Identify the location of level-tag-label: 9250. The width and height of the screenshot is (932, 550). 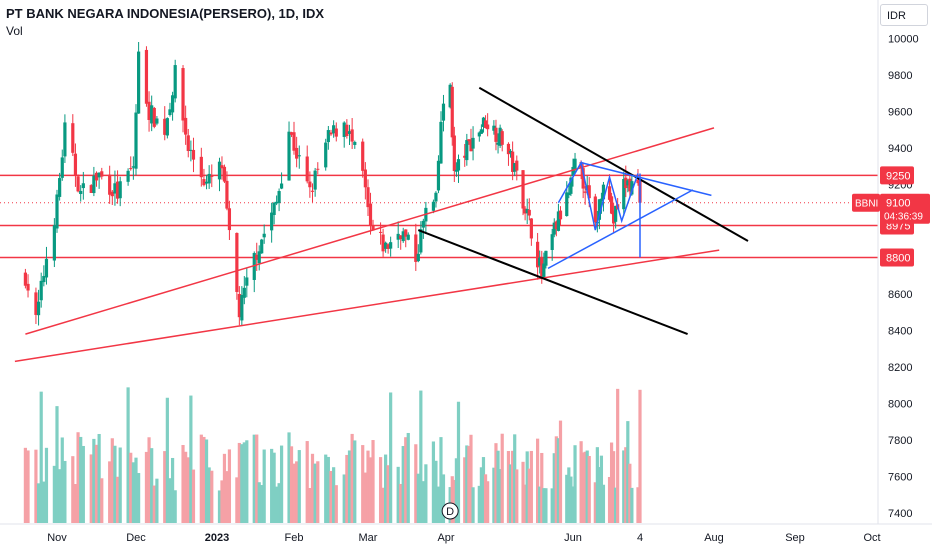
(898, 176).